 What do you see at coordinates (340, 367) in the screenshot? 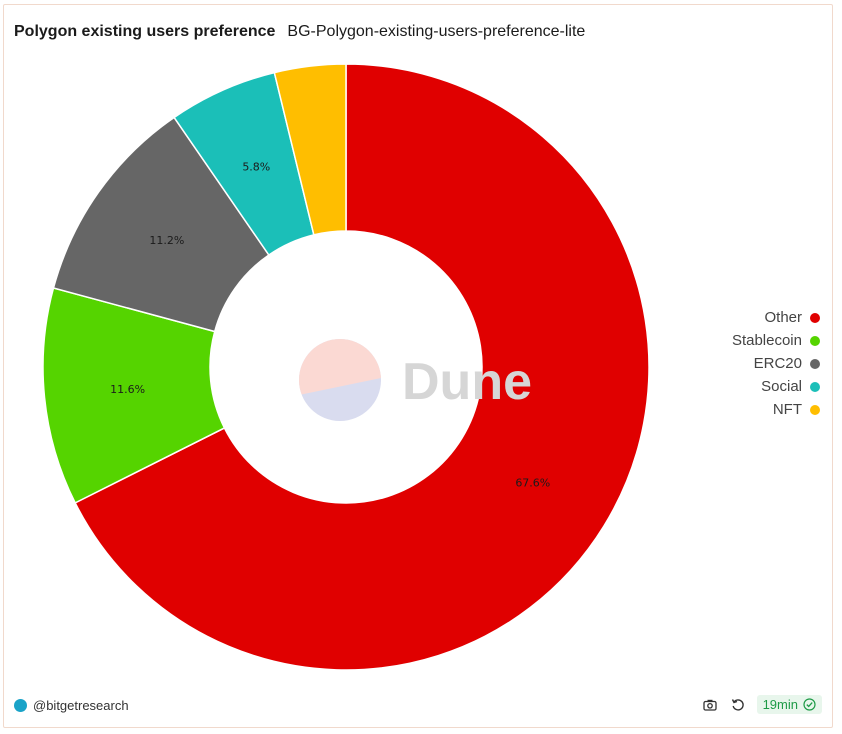
I see `watermark-logo-top` at bounding box center [340, 367].